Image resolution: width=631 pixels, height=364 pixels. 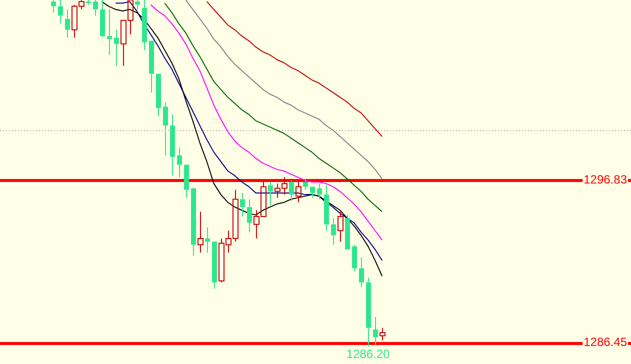 I want to click on y-tick-label: 1286.45, so click(x=606, y=342).